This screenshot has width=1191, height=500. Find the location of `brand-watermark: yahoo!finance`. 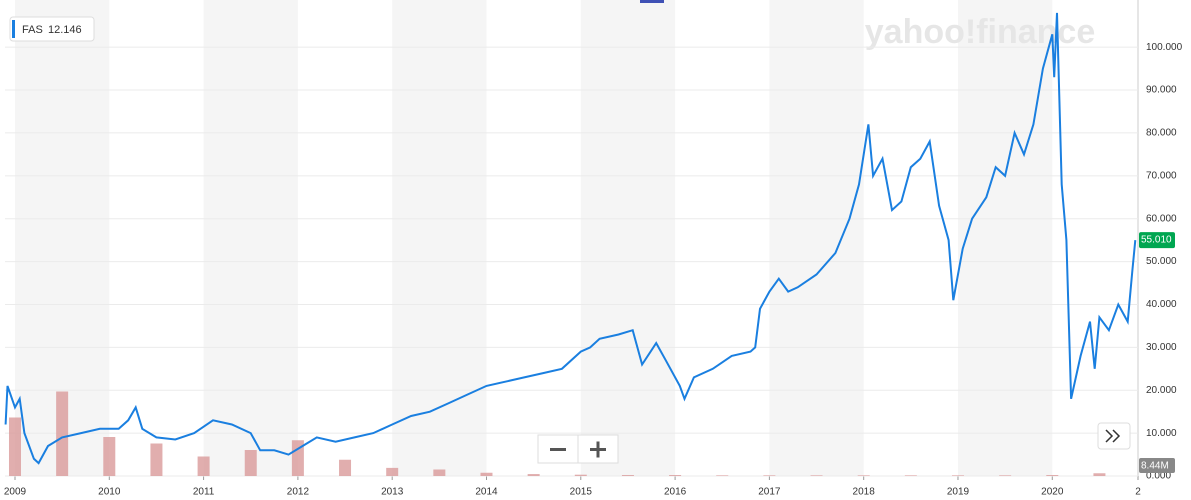

brand-watermark: yahoo!finance is located at coordinates (980, 32).